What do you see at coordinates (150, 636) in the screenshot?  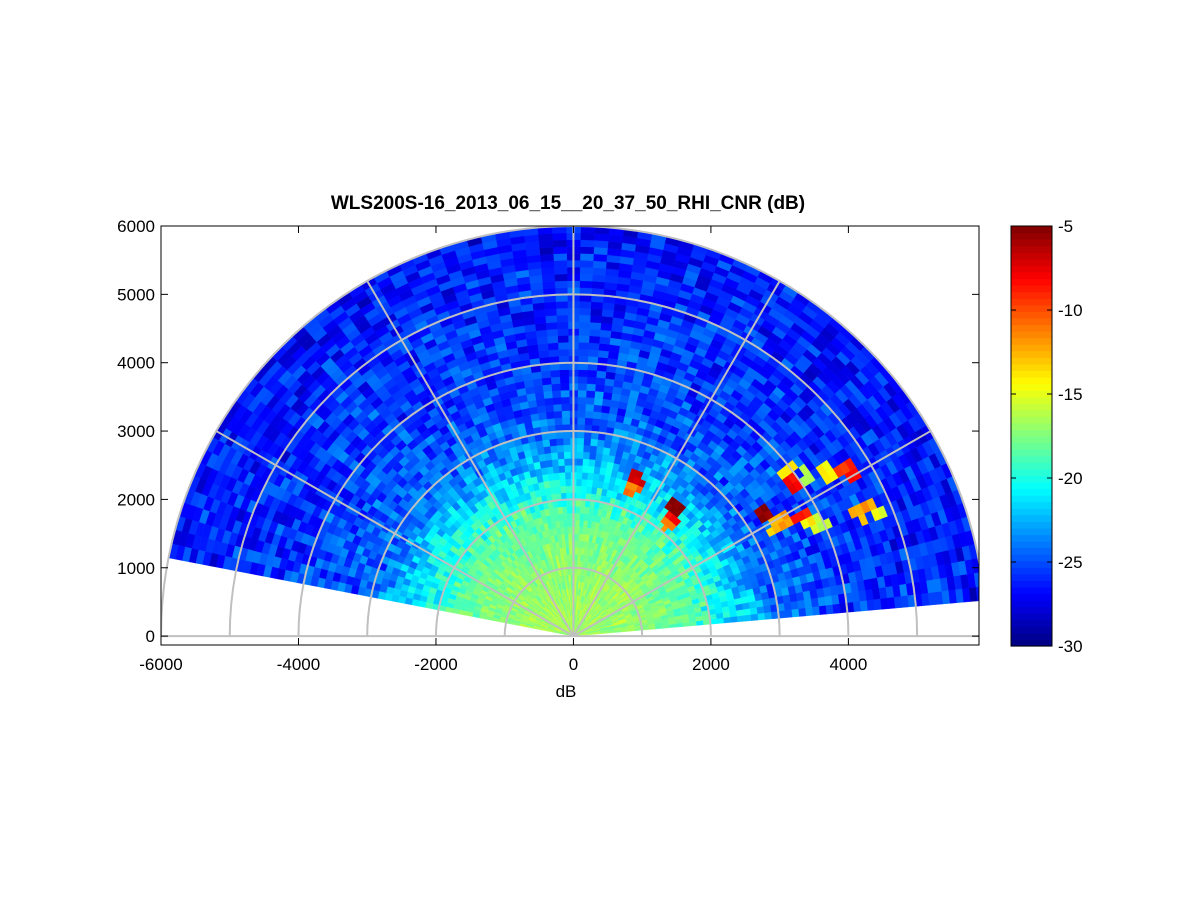 I see `y-tick-label: 0` at bounding box center [150, 636].